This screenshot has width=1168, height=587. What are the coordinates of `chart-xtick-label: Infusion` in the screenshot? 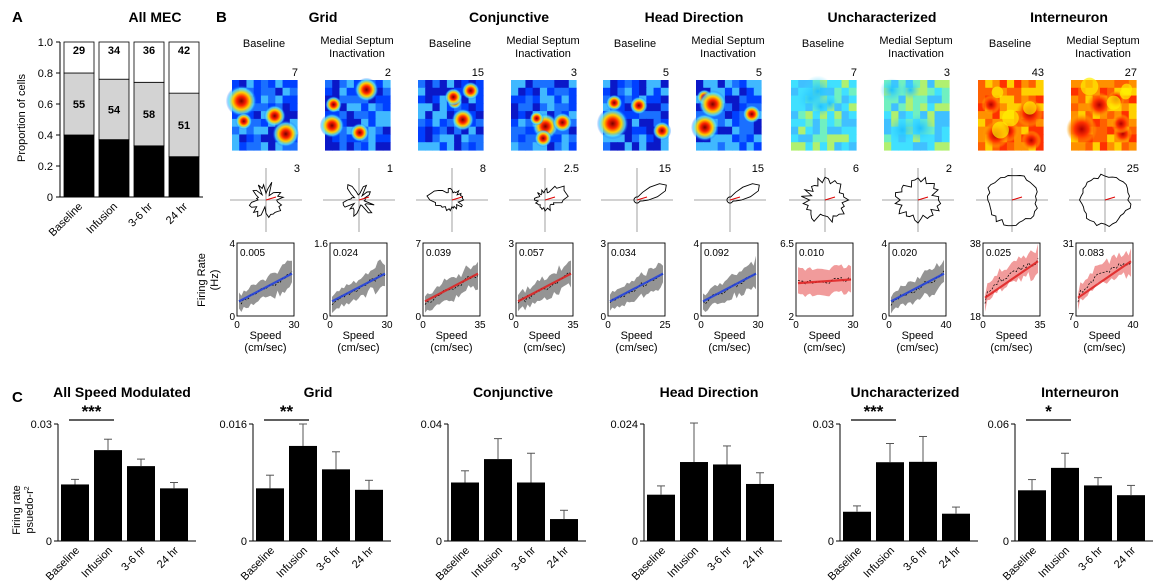 It's located at (292, 563).